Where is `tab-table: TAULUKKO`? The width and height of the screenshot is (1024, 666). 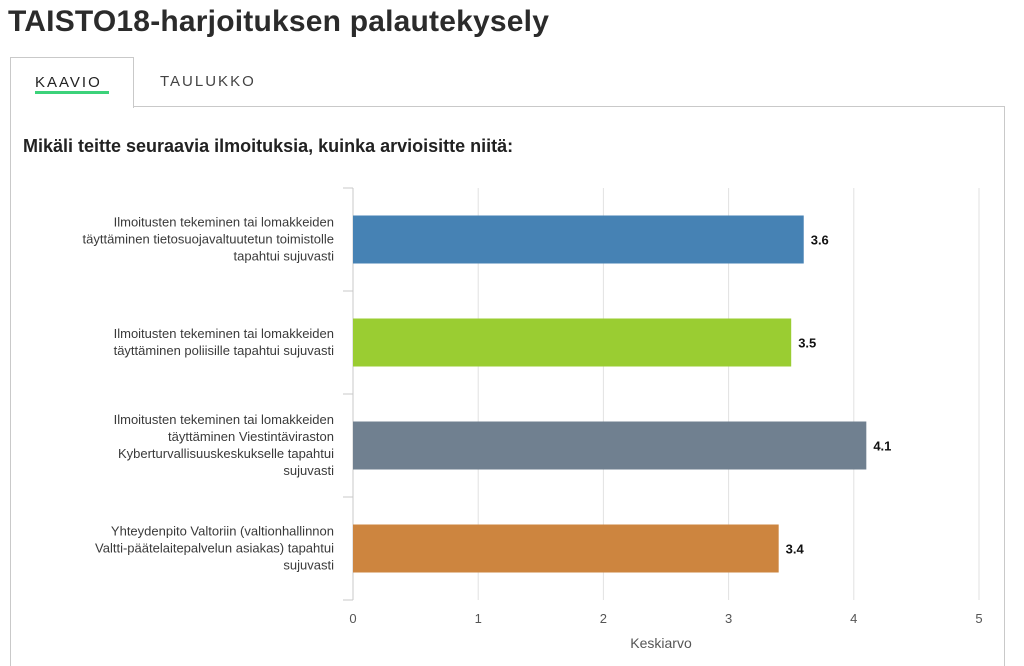
tab-table: TAULUKKO is located at coordinates (220, 82).